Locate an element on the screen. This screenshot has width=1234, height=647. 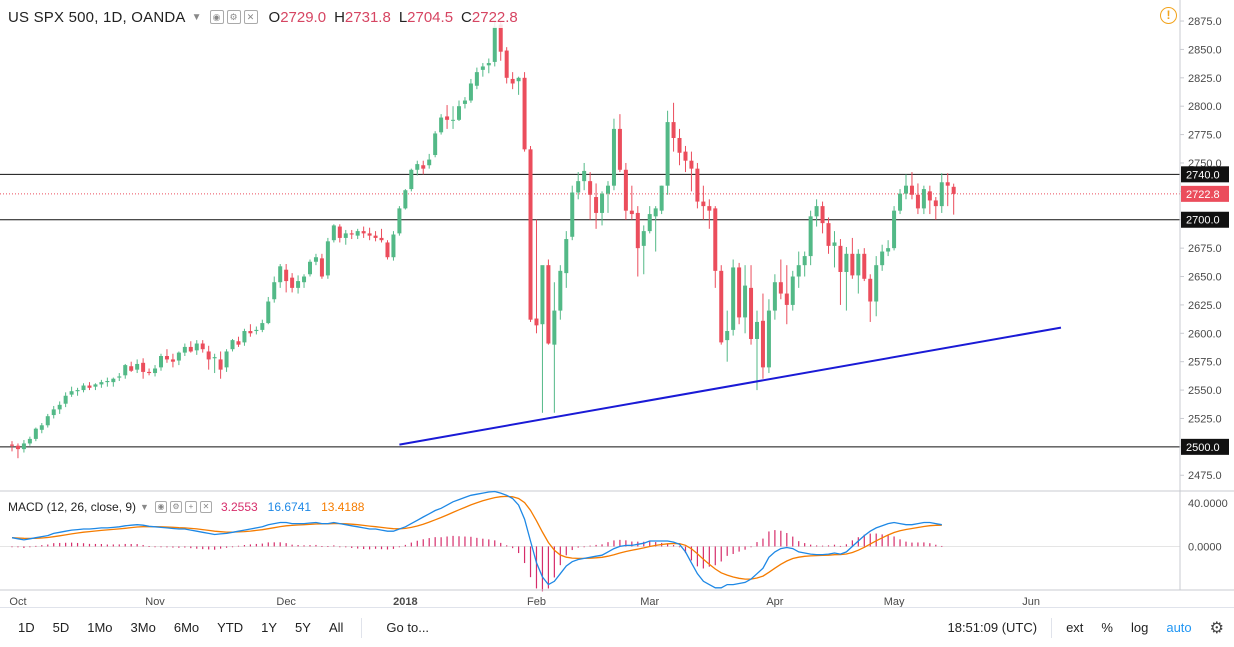
macd-settings-icon: ⚙ is located at coordinates (175, 507).